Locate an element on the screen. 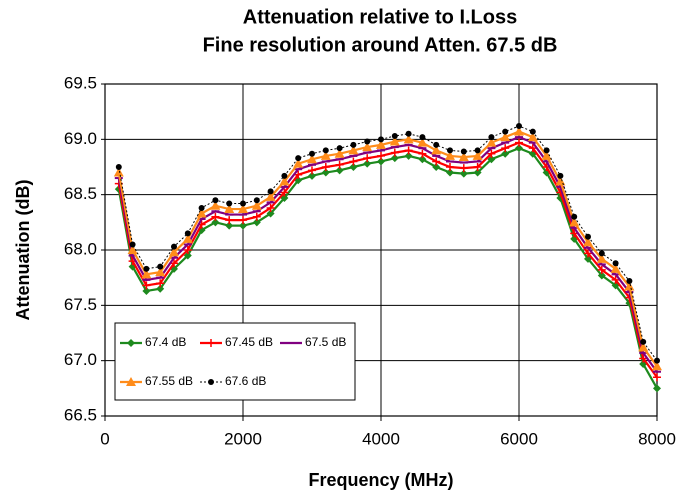 The image size is (690, 502). chart-subtitle: Fine resolution around Atten. 67.5 dB is located at coordinates (380, 45).